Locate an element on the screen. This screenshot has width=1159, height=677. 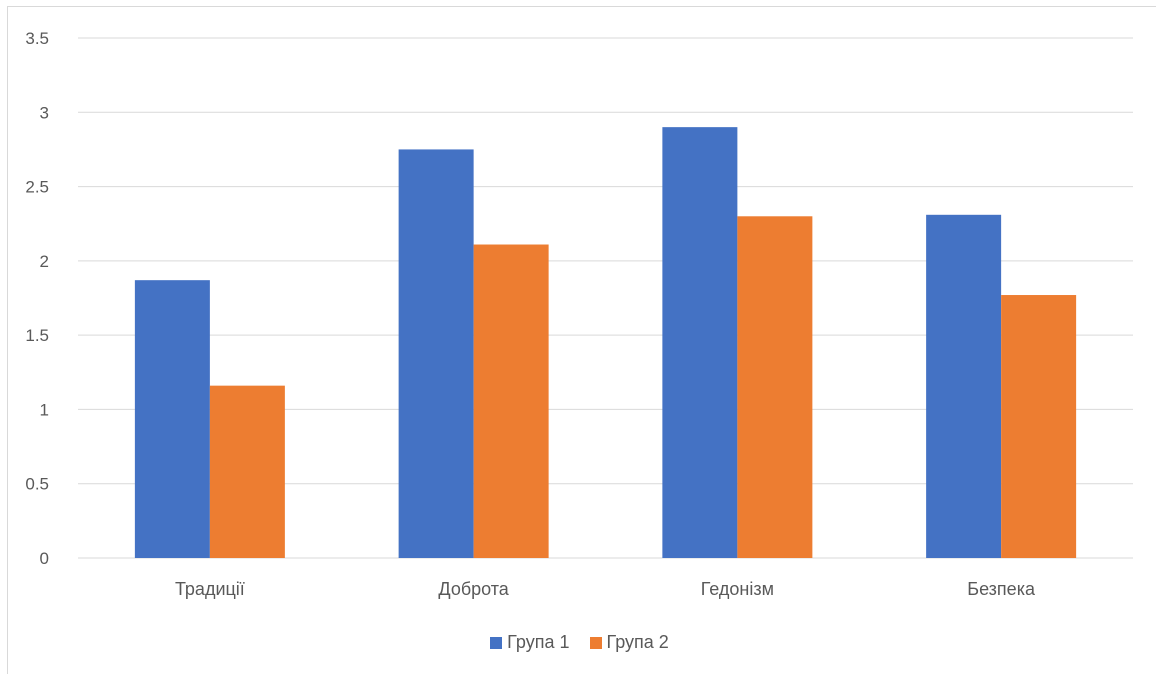
y-tick-label: 3 is located at coordinates (44, 112).